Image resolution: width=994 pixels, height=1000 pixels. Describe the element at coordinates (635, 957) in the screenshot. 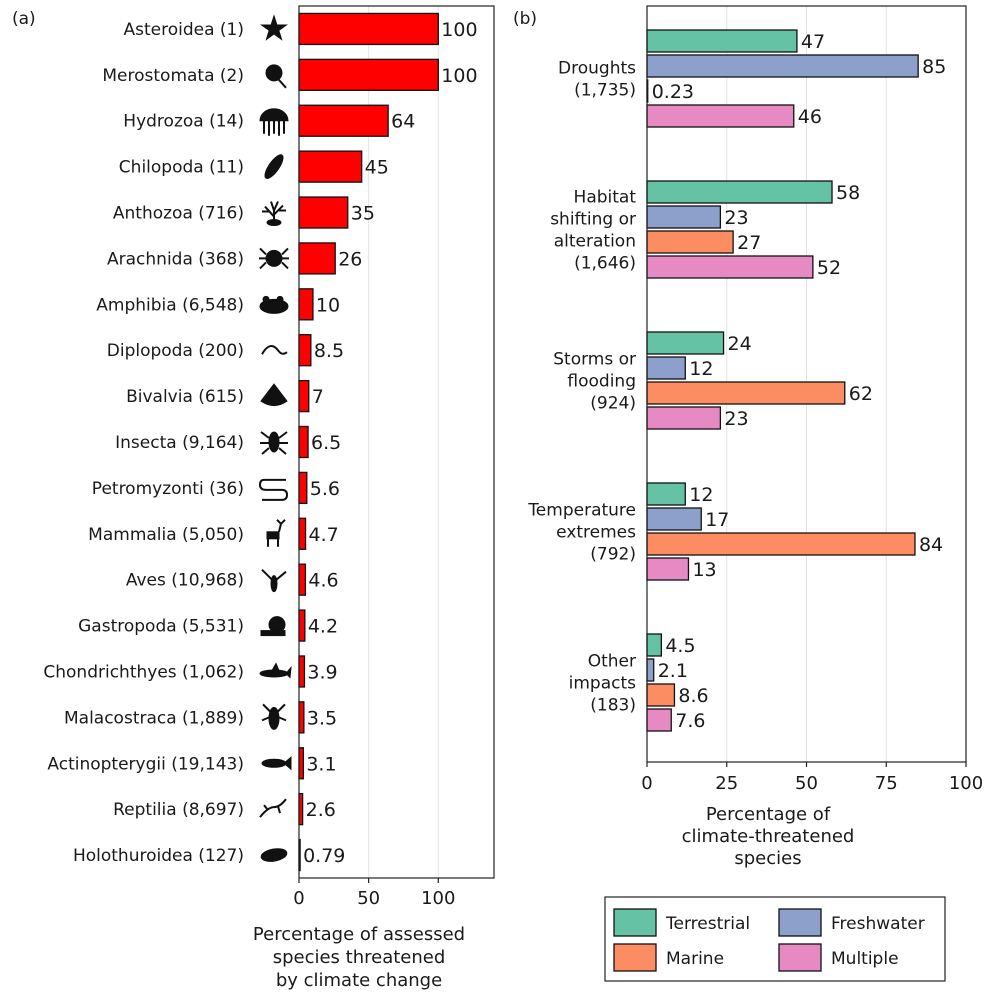

I see `legend-marine-swatch` at that location.